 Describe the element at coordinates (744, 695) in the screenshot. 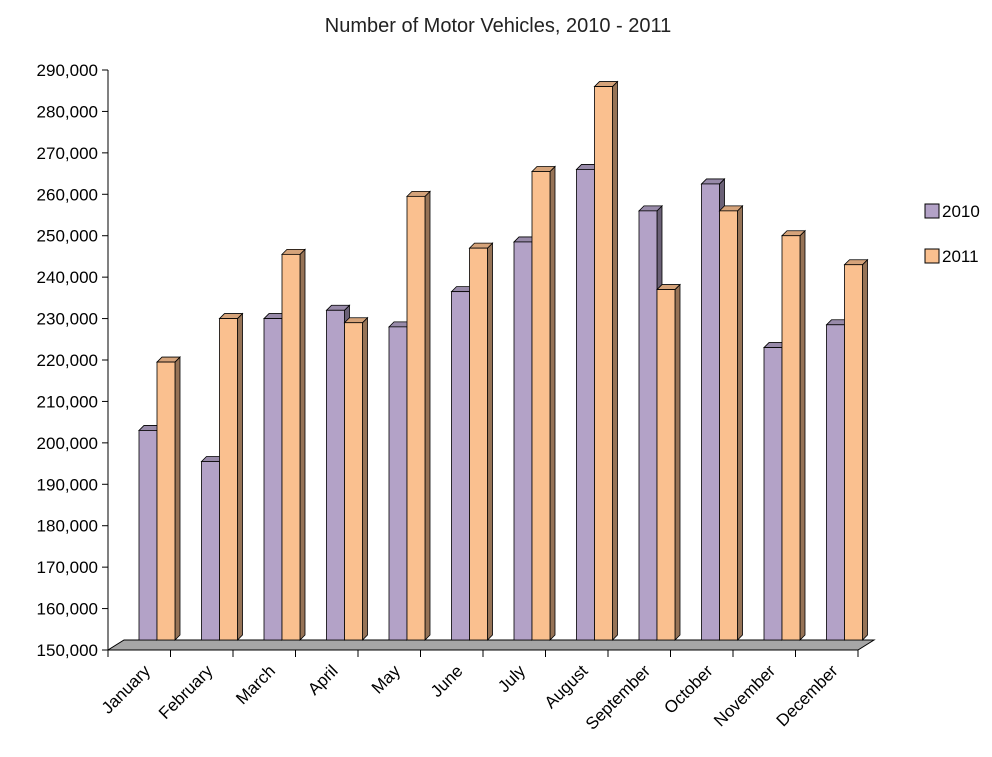

I see `x-label-november: November` at that location.